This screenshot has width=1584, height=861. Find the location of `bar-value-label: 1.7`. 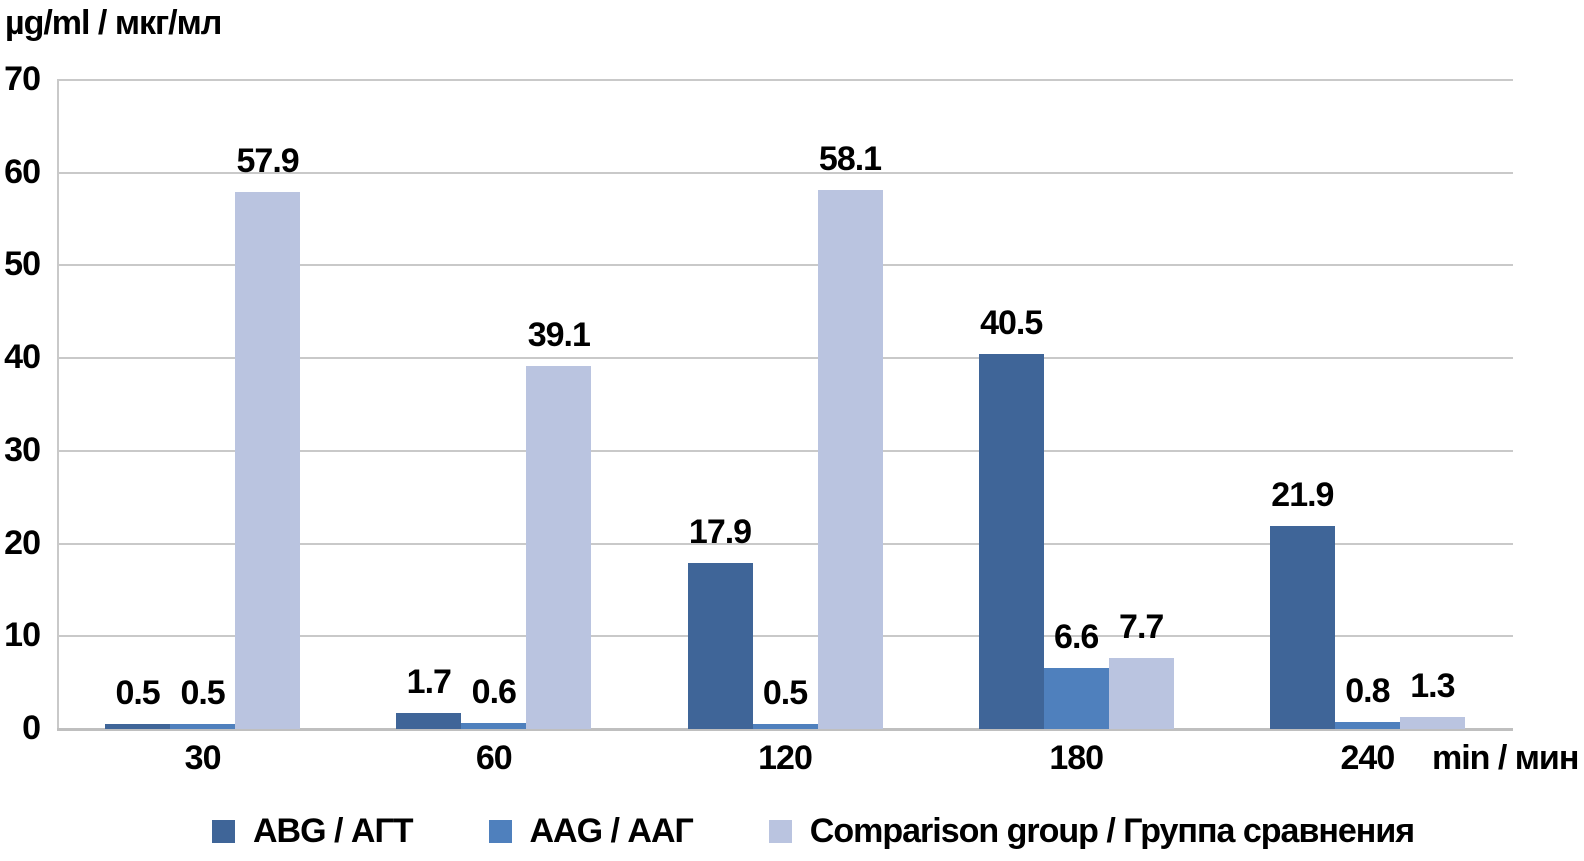

bar-value-label: 1.7 is located at coordinates (429, 682).